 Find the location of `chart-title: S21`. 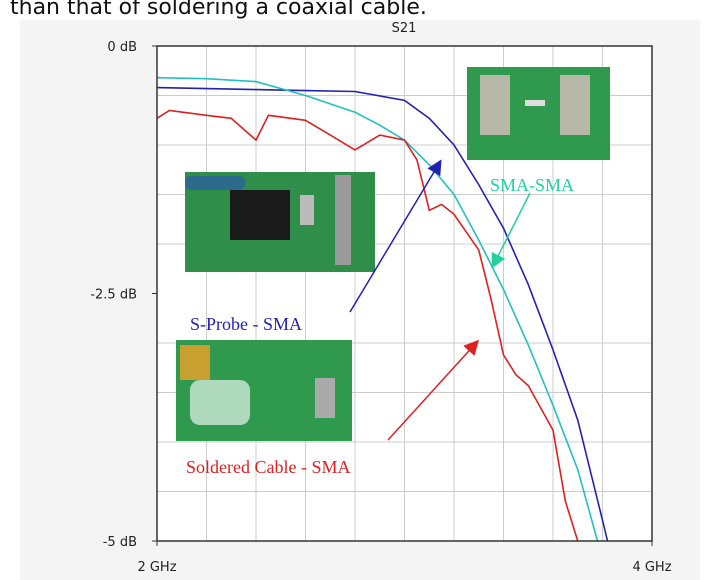

chart-title: S21 is located at coordinates (404, 28).